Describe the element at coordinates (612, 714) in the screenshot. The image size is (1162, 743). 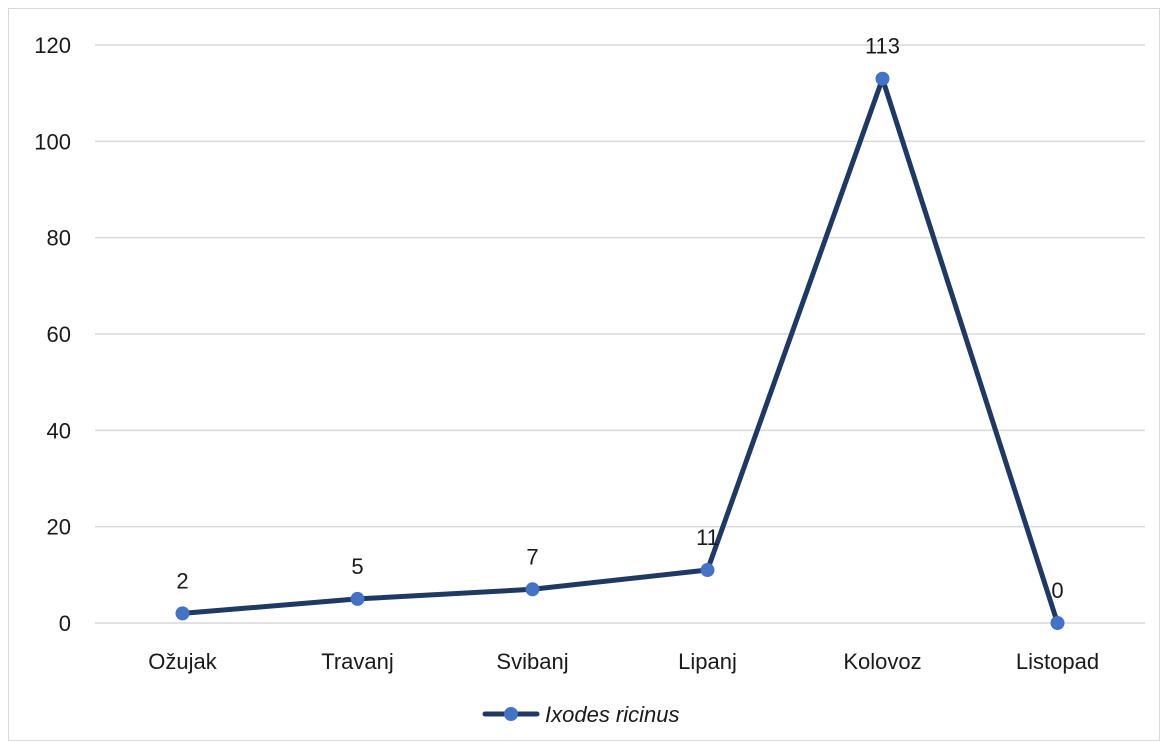
I see `legend-label: Ixodes ricinus` at that location.